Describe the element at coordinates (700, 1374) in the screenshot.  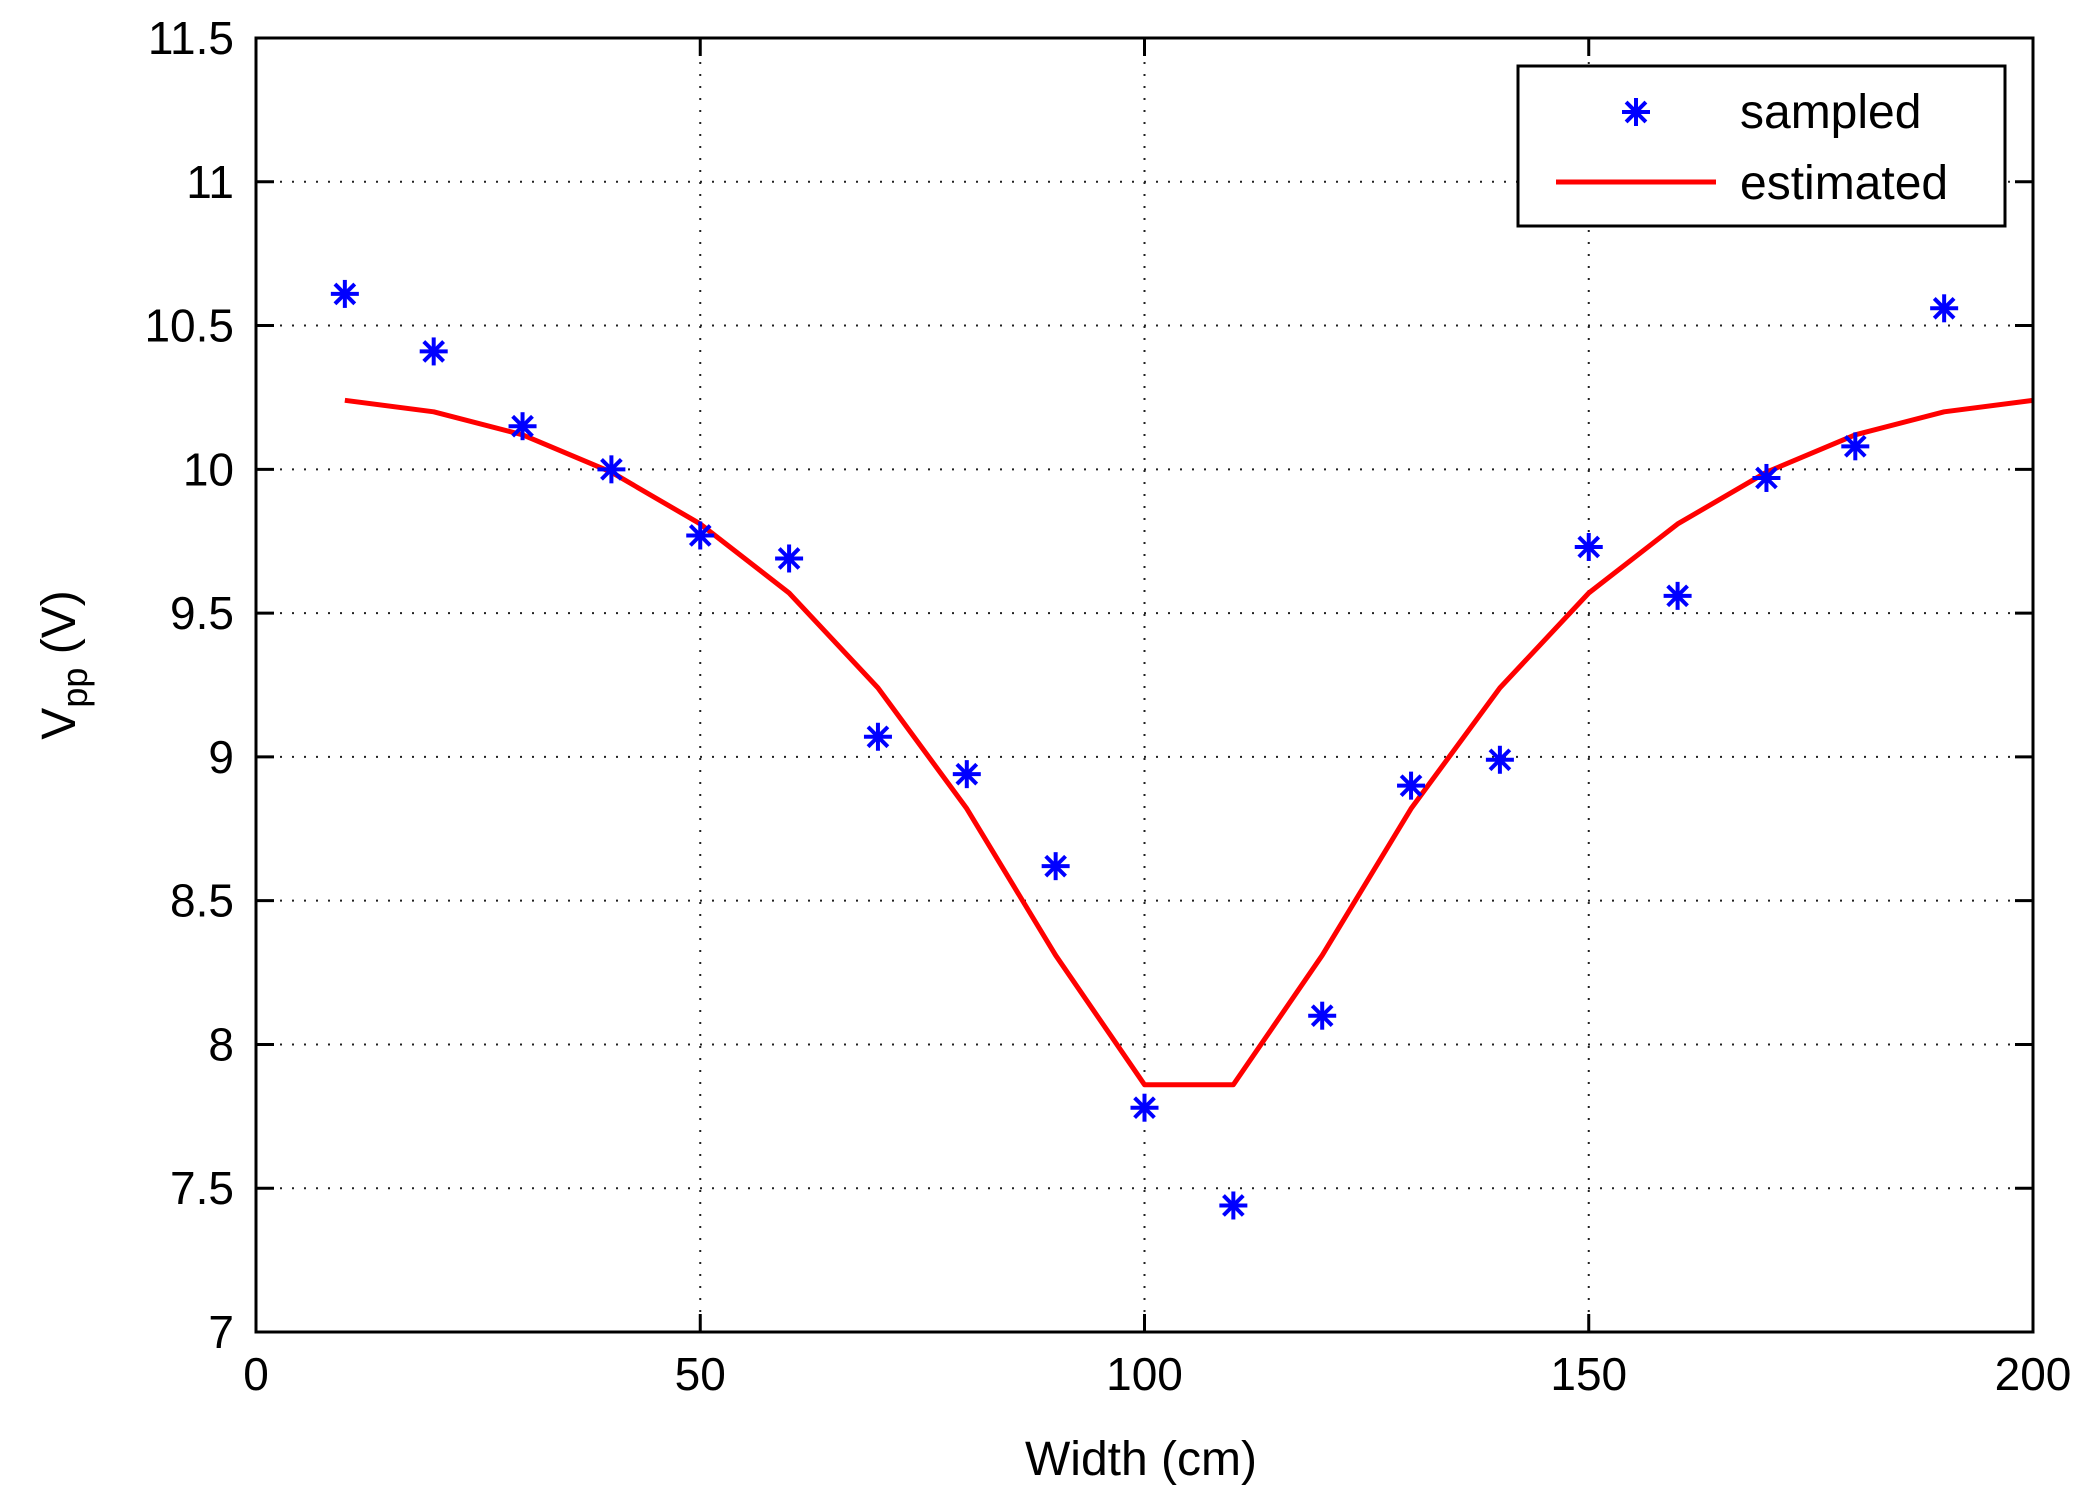
I see `x-tick-label: 50` at that location.